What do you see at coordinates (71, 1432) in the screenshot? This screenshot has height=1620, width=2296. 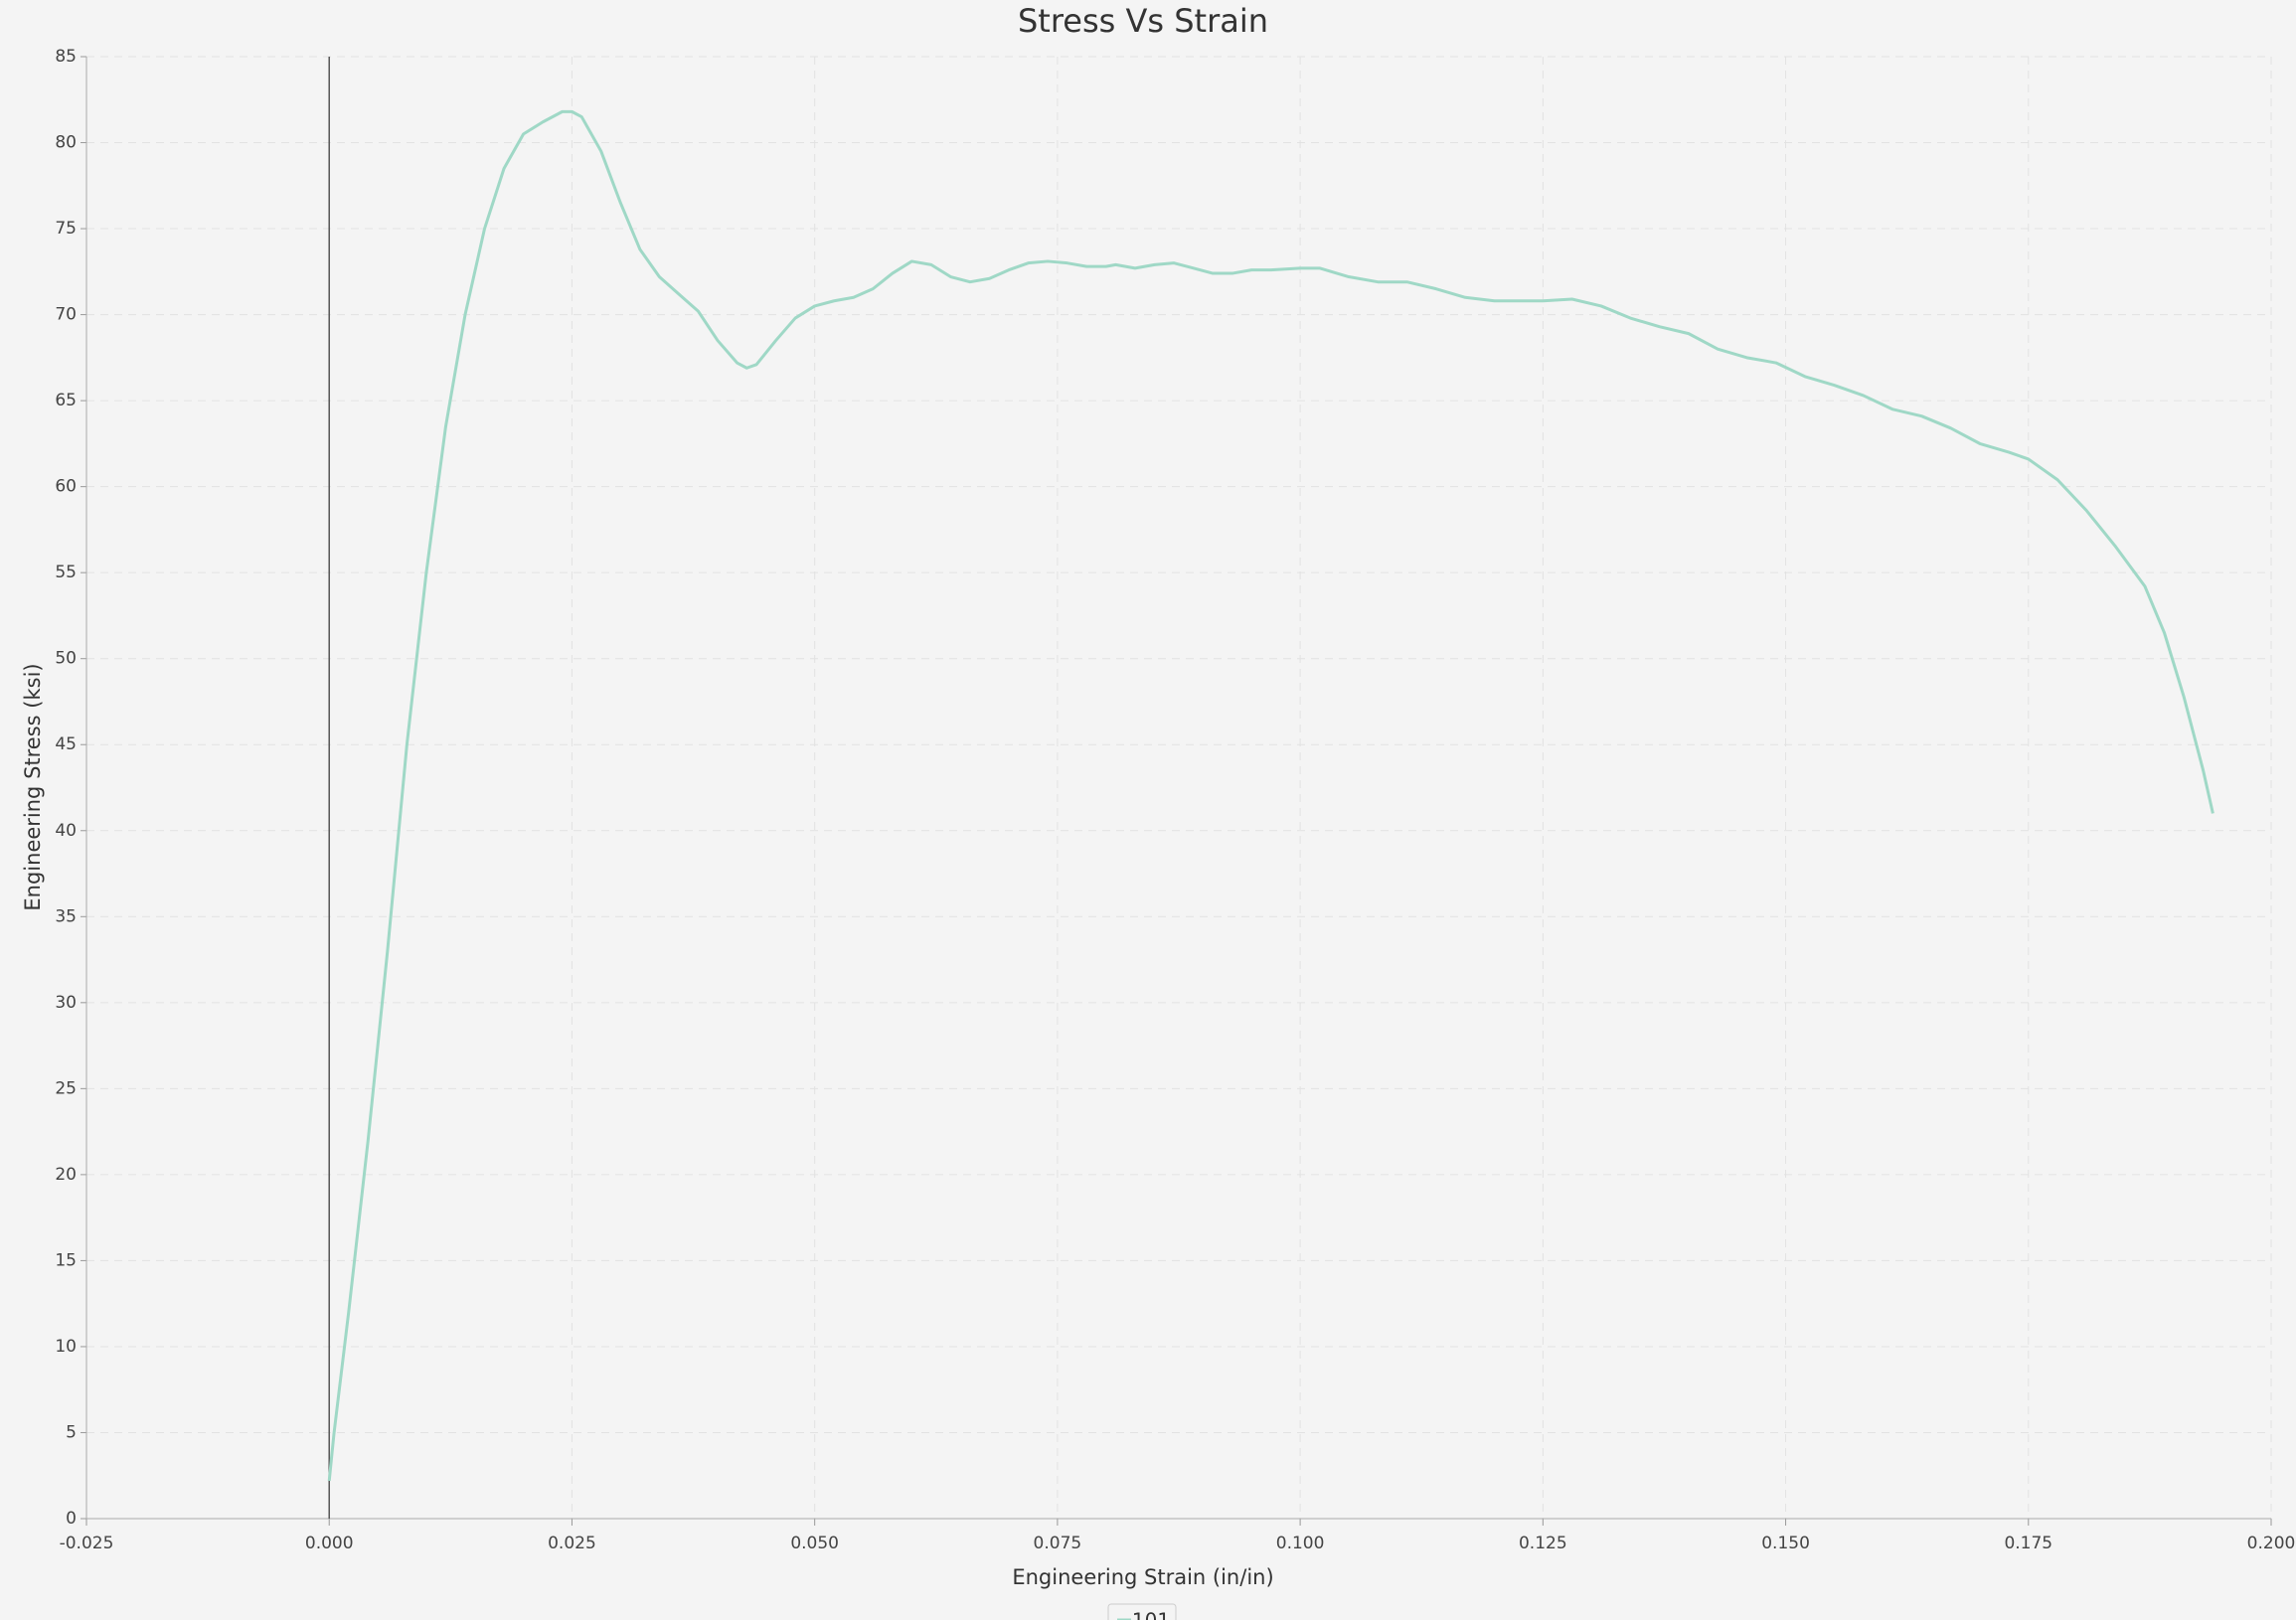 I see `y-tick-label: 5` at bounding box center [71, 1432].